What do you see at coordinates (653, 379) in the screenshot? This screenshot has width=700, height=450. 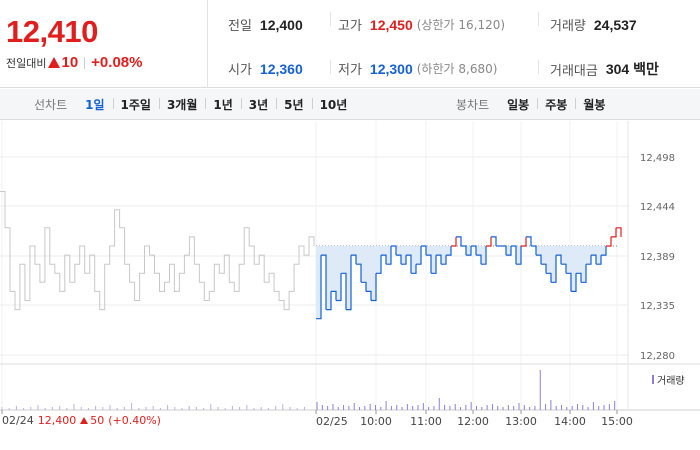 I see `volume-legend-swatch` at bounding box center [653, 379].